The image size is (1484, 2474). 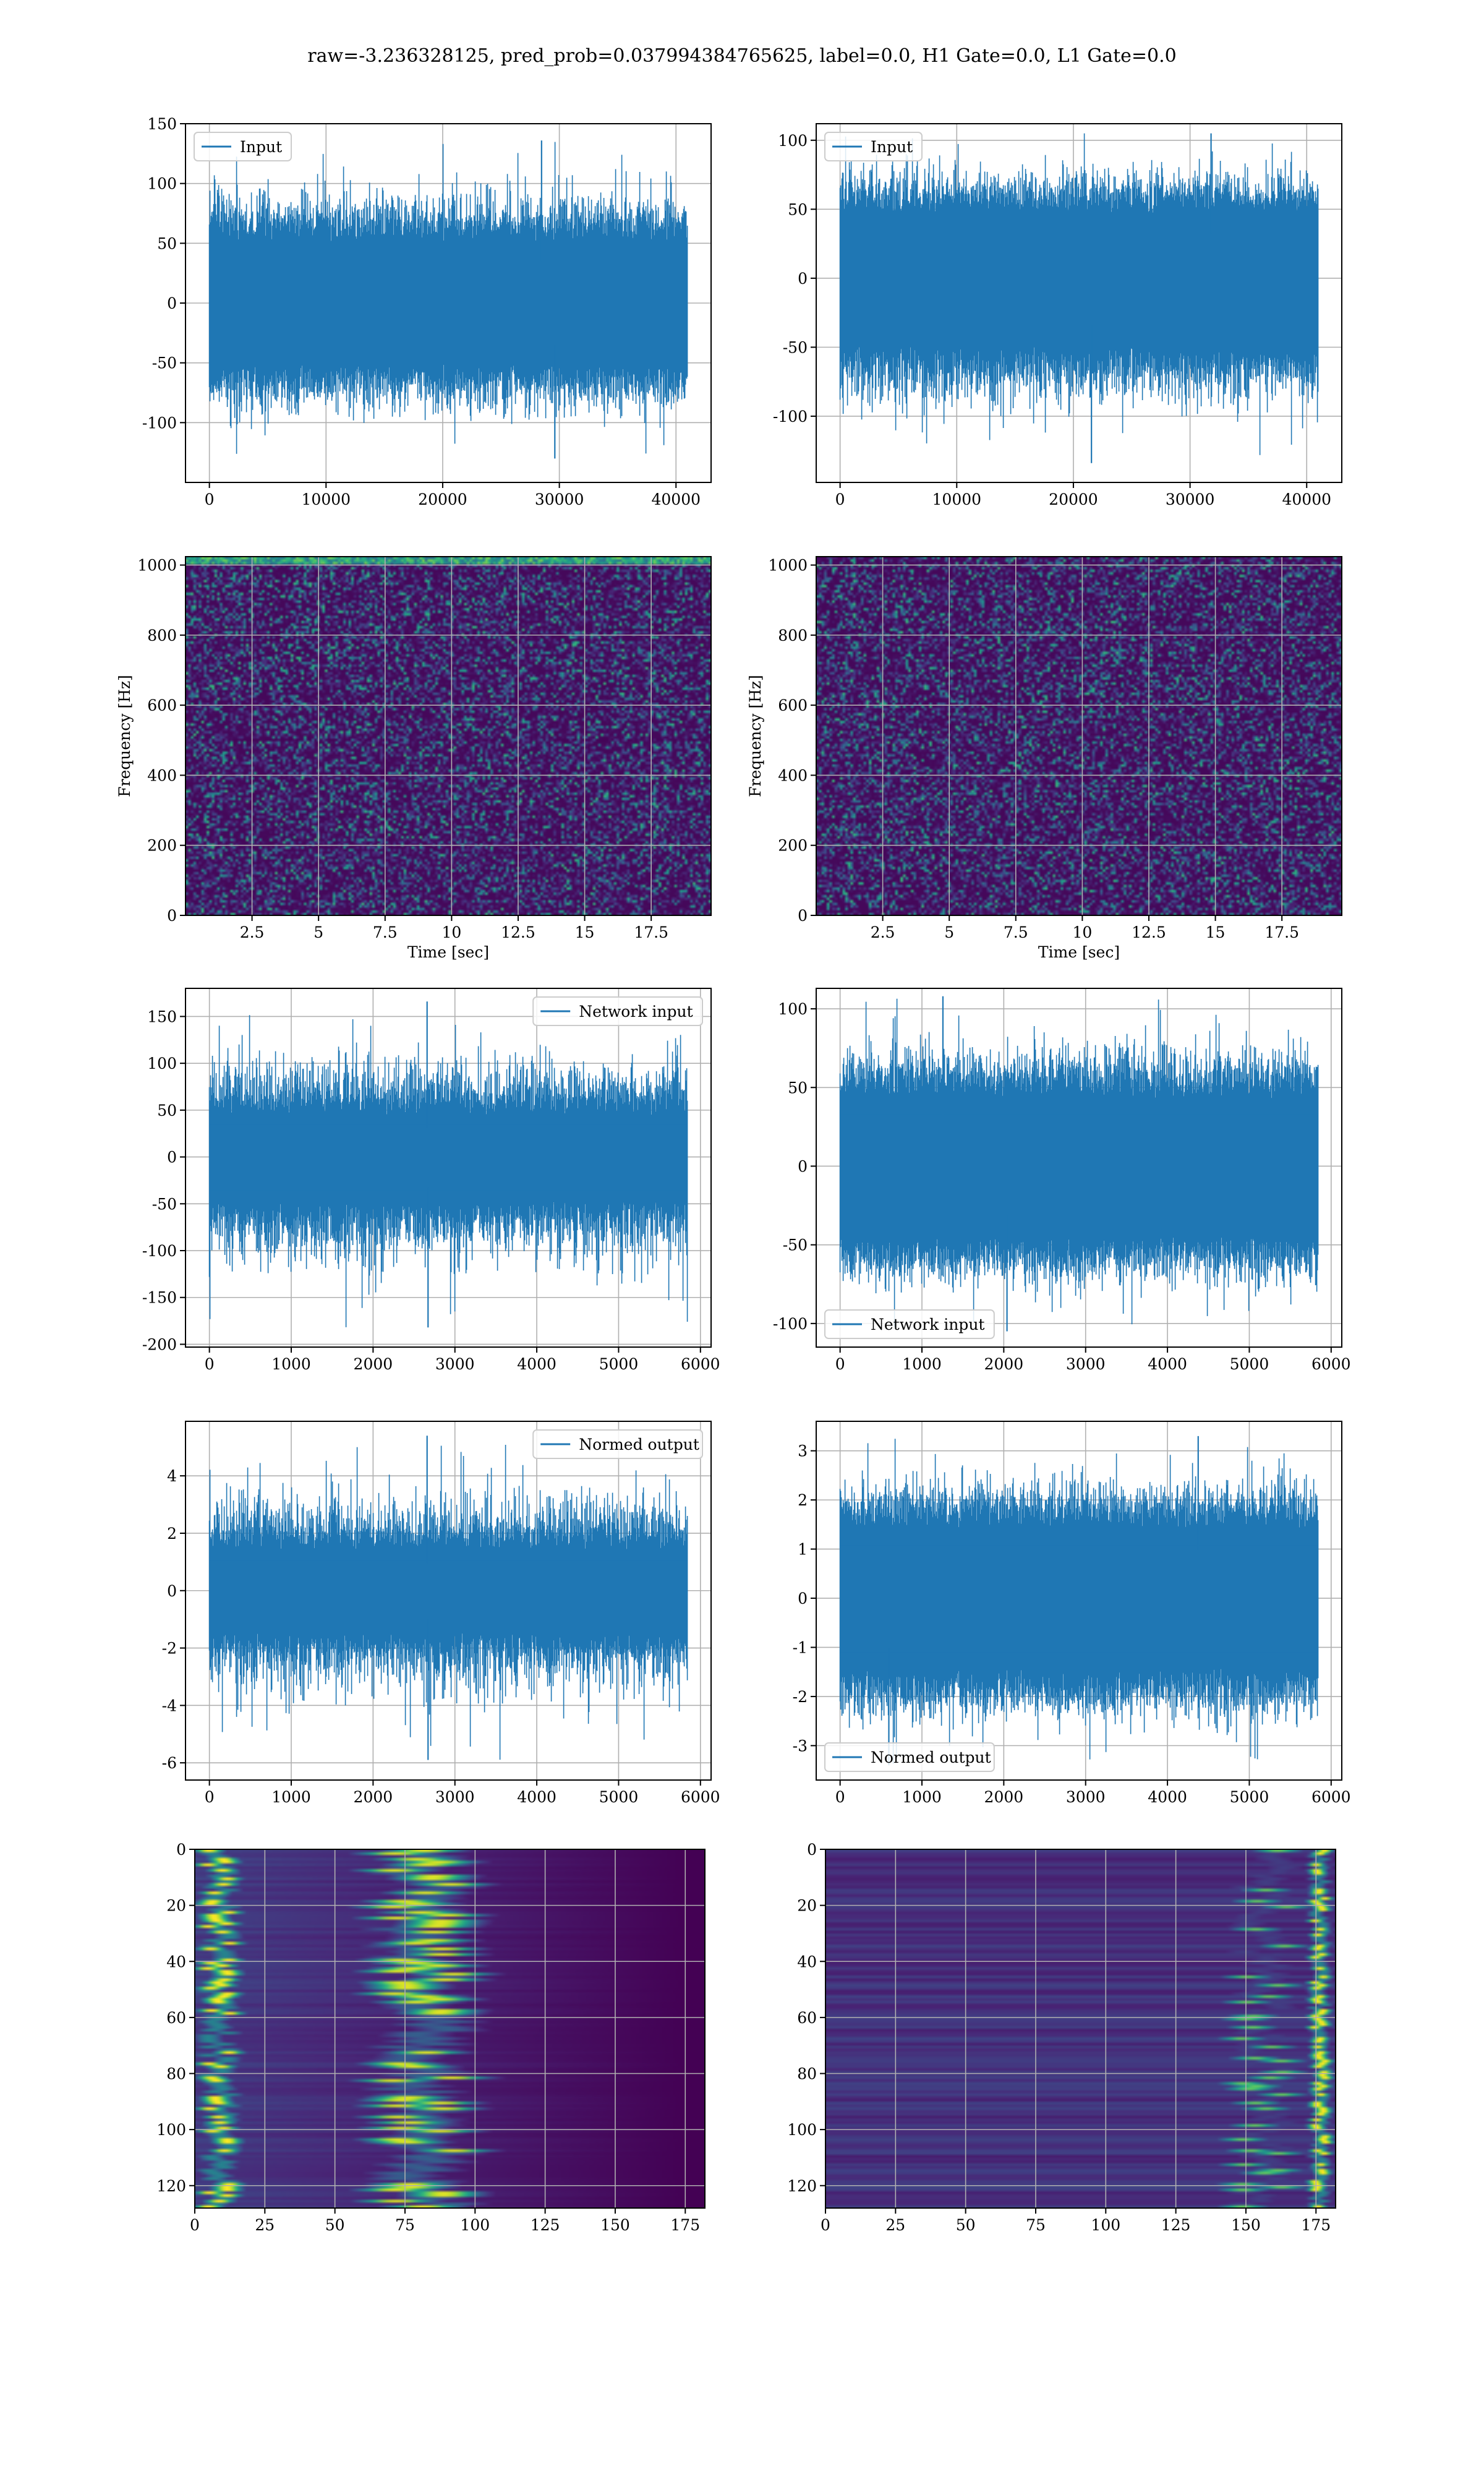 I want to click on network-input-h1-xtick-label: 5000, so click(x=619, y=1364).